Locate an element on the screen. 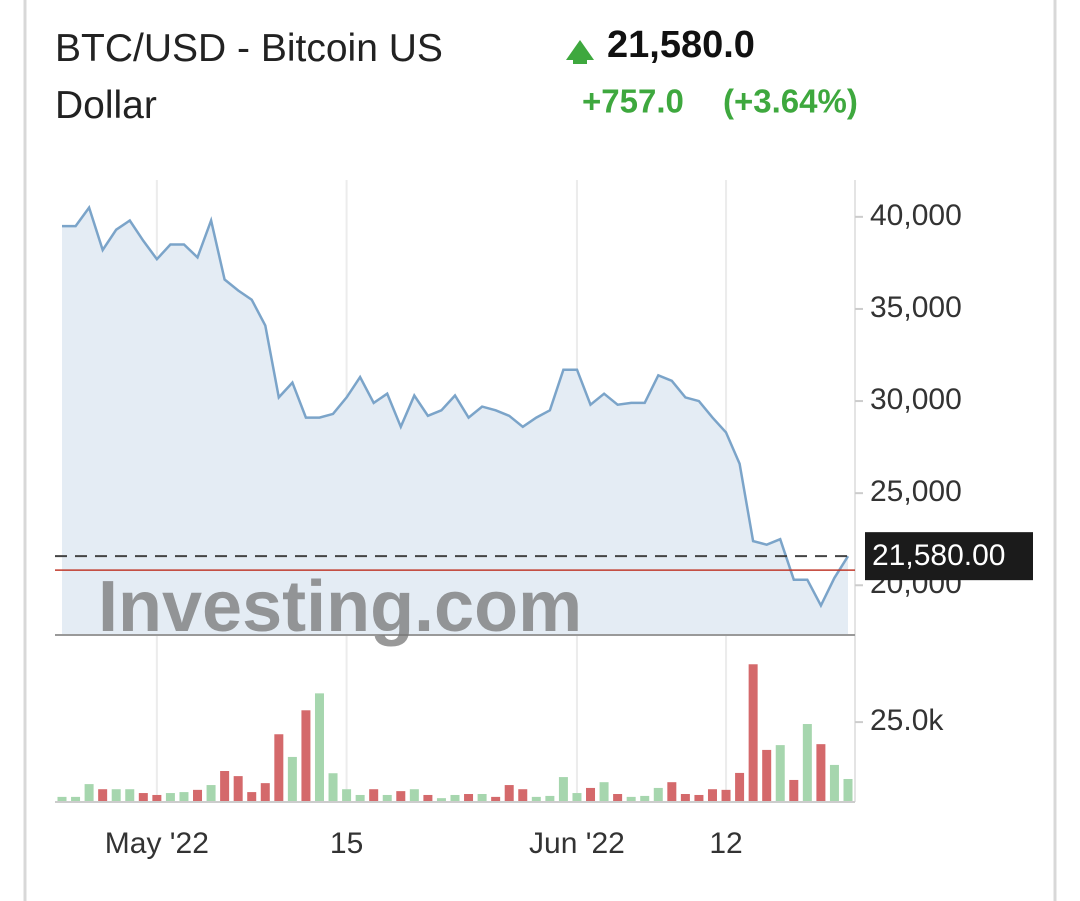  last-price-box is located at coordinates (949, 556).